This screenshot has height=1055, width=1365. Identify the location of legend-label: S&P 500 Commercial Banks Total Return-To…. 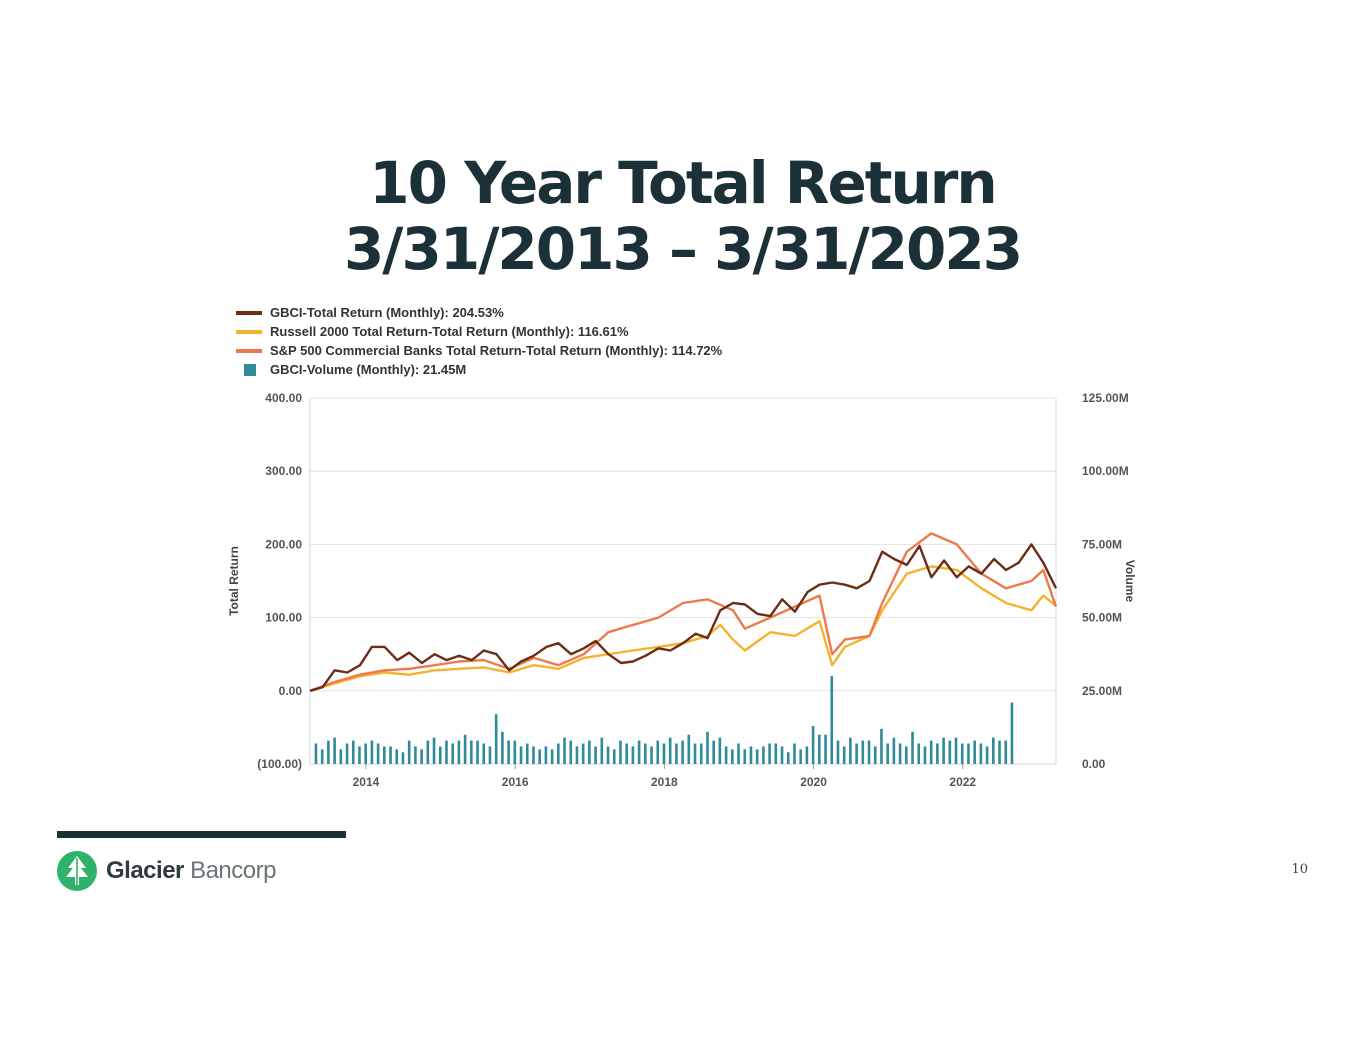
(496, 350).